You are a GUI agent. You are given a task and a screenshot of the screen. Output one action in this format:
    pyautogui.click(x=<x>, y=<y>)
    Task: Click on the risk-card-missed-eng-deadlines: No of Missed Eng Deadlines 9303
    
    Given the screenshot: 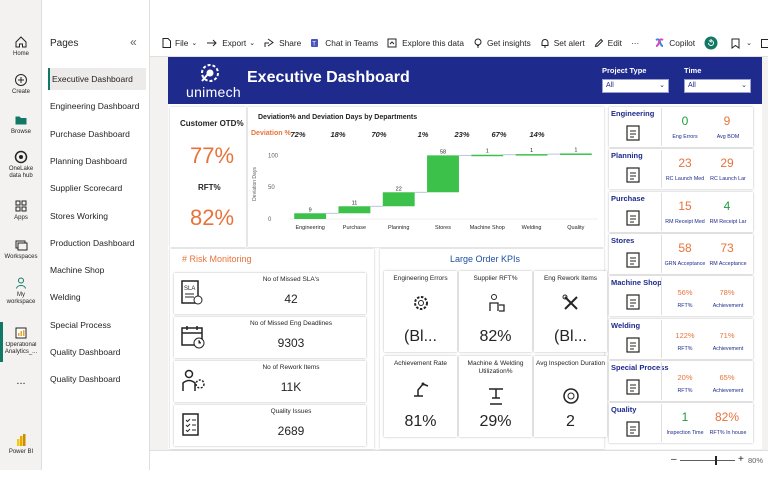 What is the action you would take?
    pyautogui.click(x=270, y=337)
    